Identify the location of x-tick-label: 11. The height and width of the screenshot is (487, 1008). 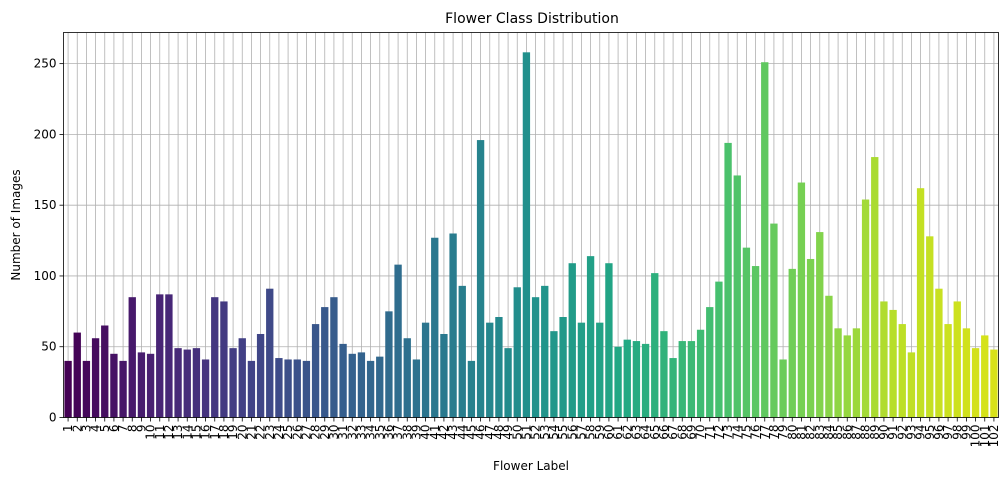
(160, 432).